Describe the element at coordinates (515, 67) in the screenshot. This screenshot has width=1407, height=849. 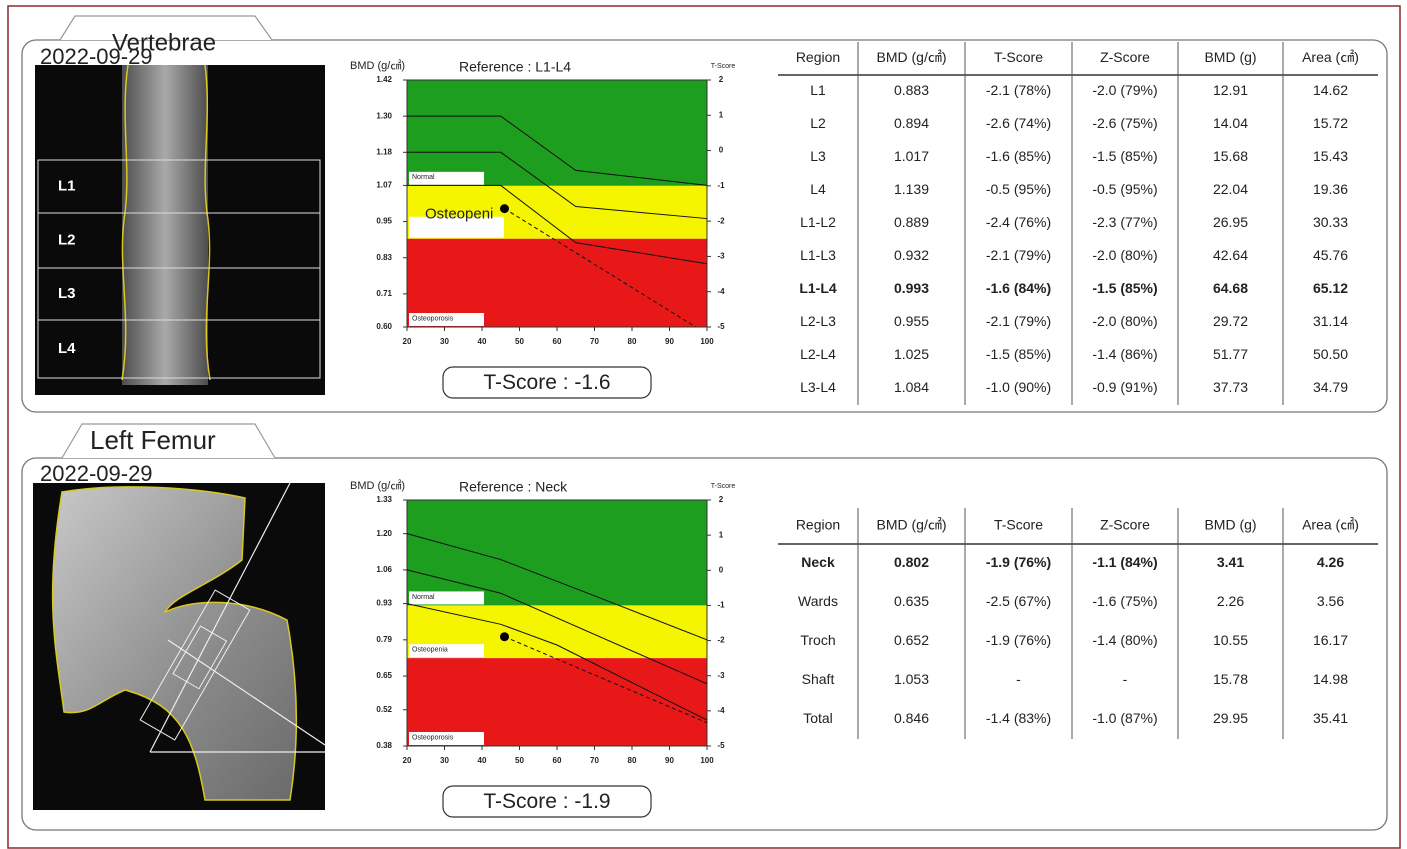
I see `reference-label: Reference : L1-L4` at that location.